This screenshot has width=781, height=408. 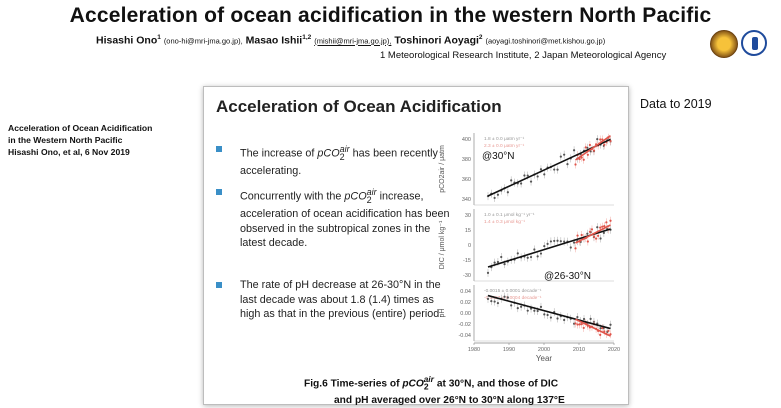 What do you see at coordinates (579, 350) in the screenshot?
I see `x-tick-label: 2010` at bounding box center [579, 350].